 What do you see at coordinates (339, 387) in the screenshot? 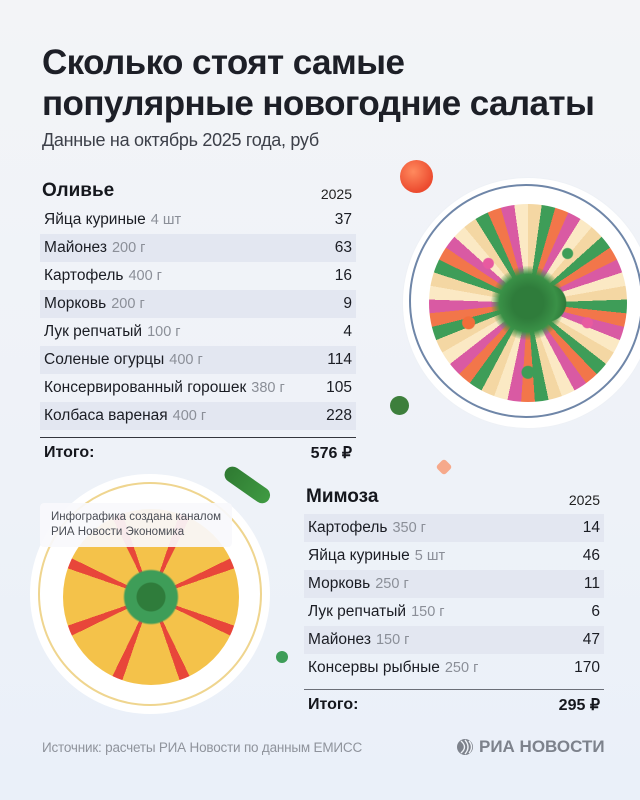
I see `price: 105` at bounding box center [339, 387].